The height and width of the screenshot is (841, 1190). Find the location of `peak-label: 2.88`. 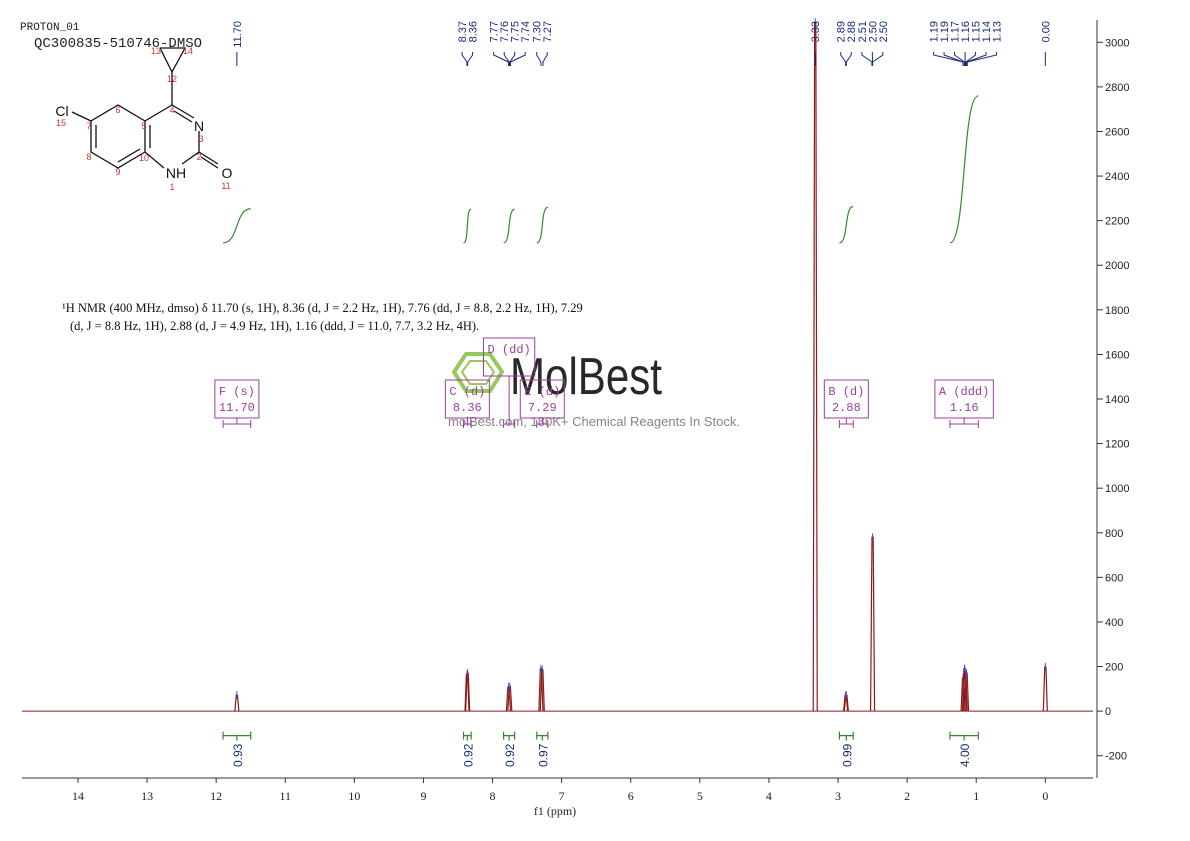

peak-label: 2.88 is located at coordinates (852, 31).